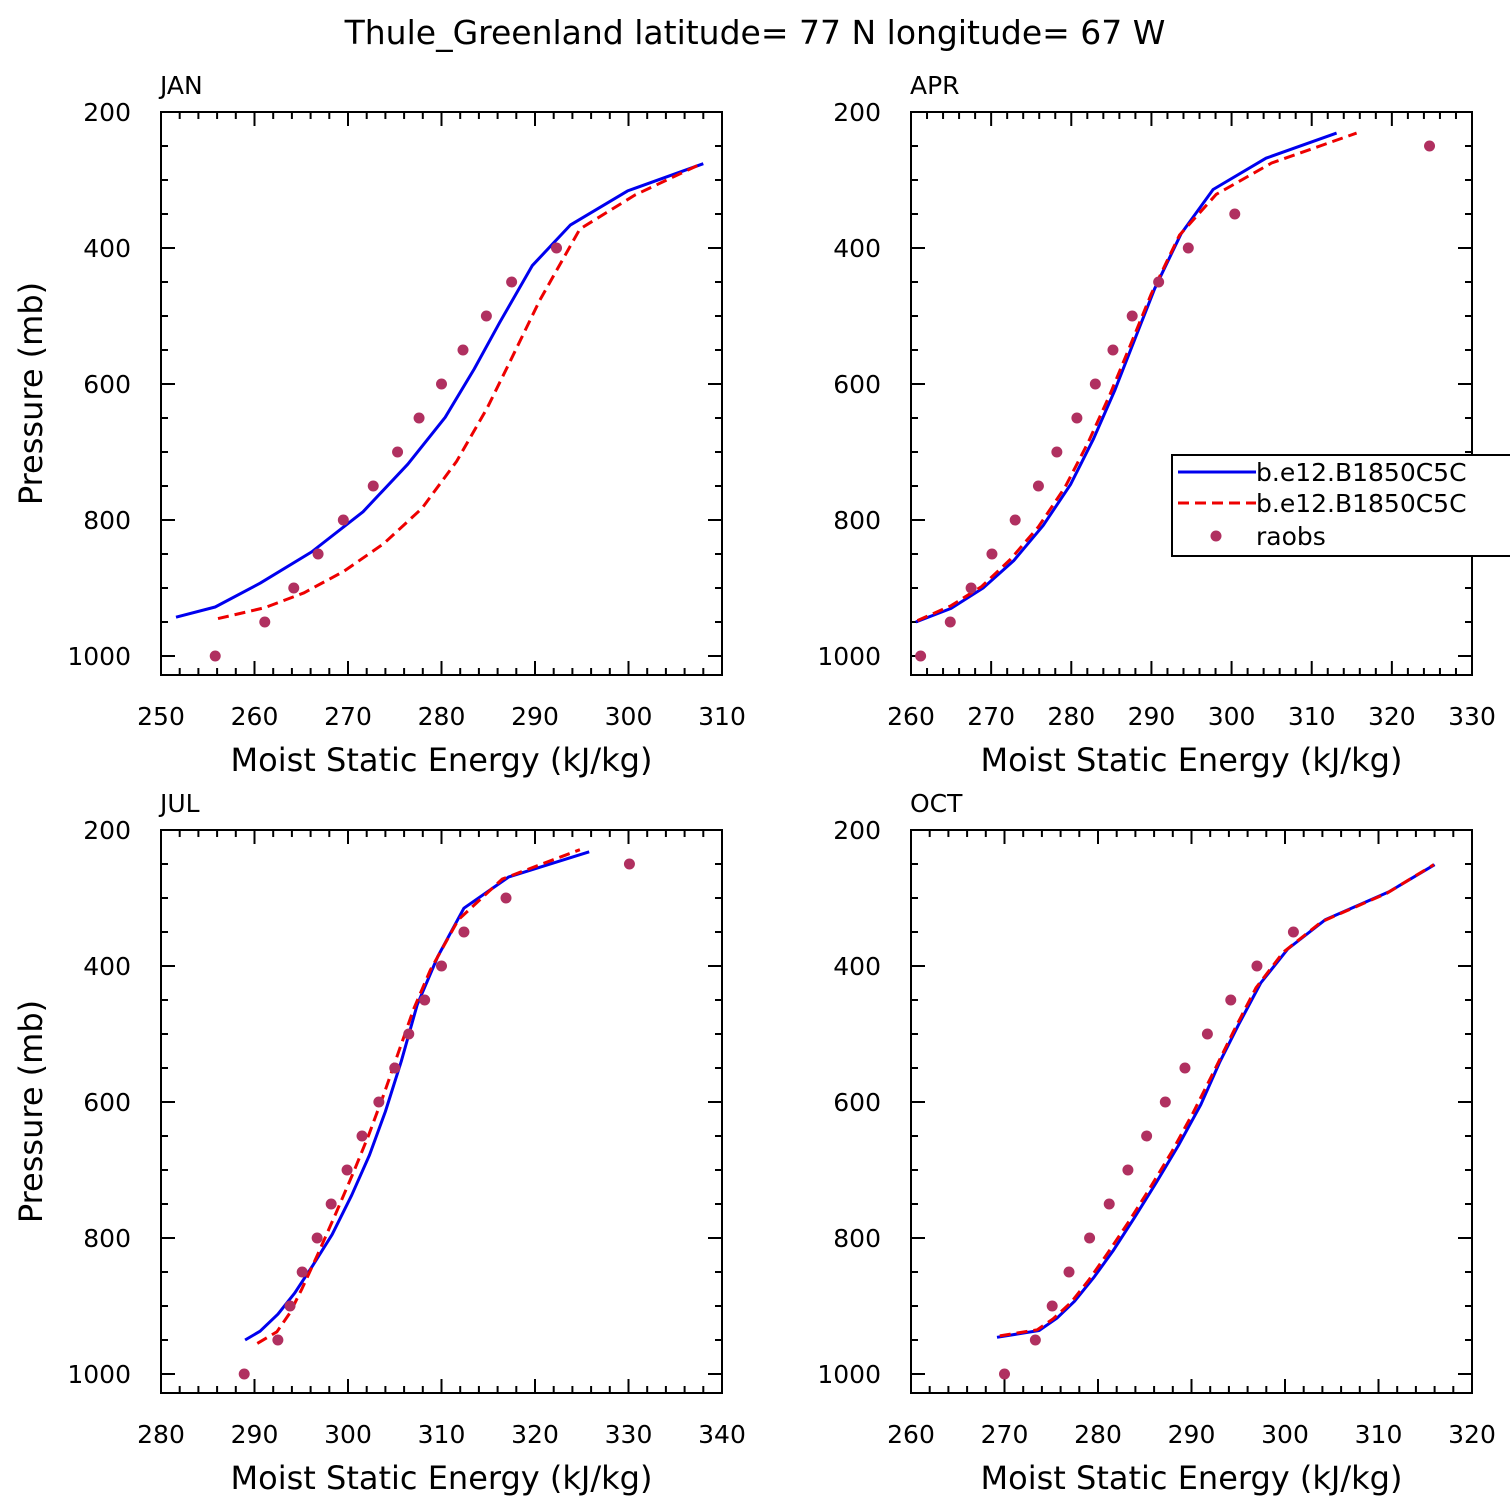 This screenshot has height=1510, width=1510. I want to click on x-tick-label: 340, so click(722, 1434).